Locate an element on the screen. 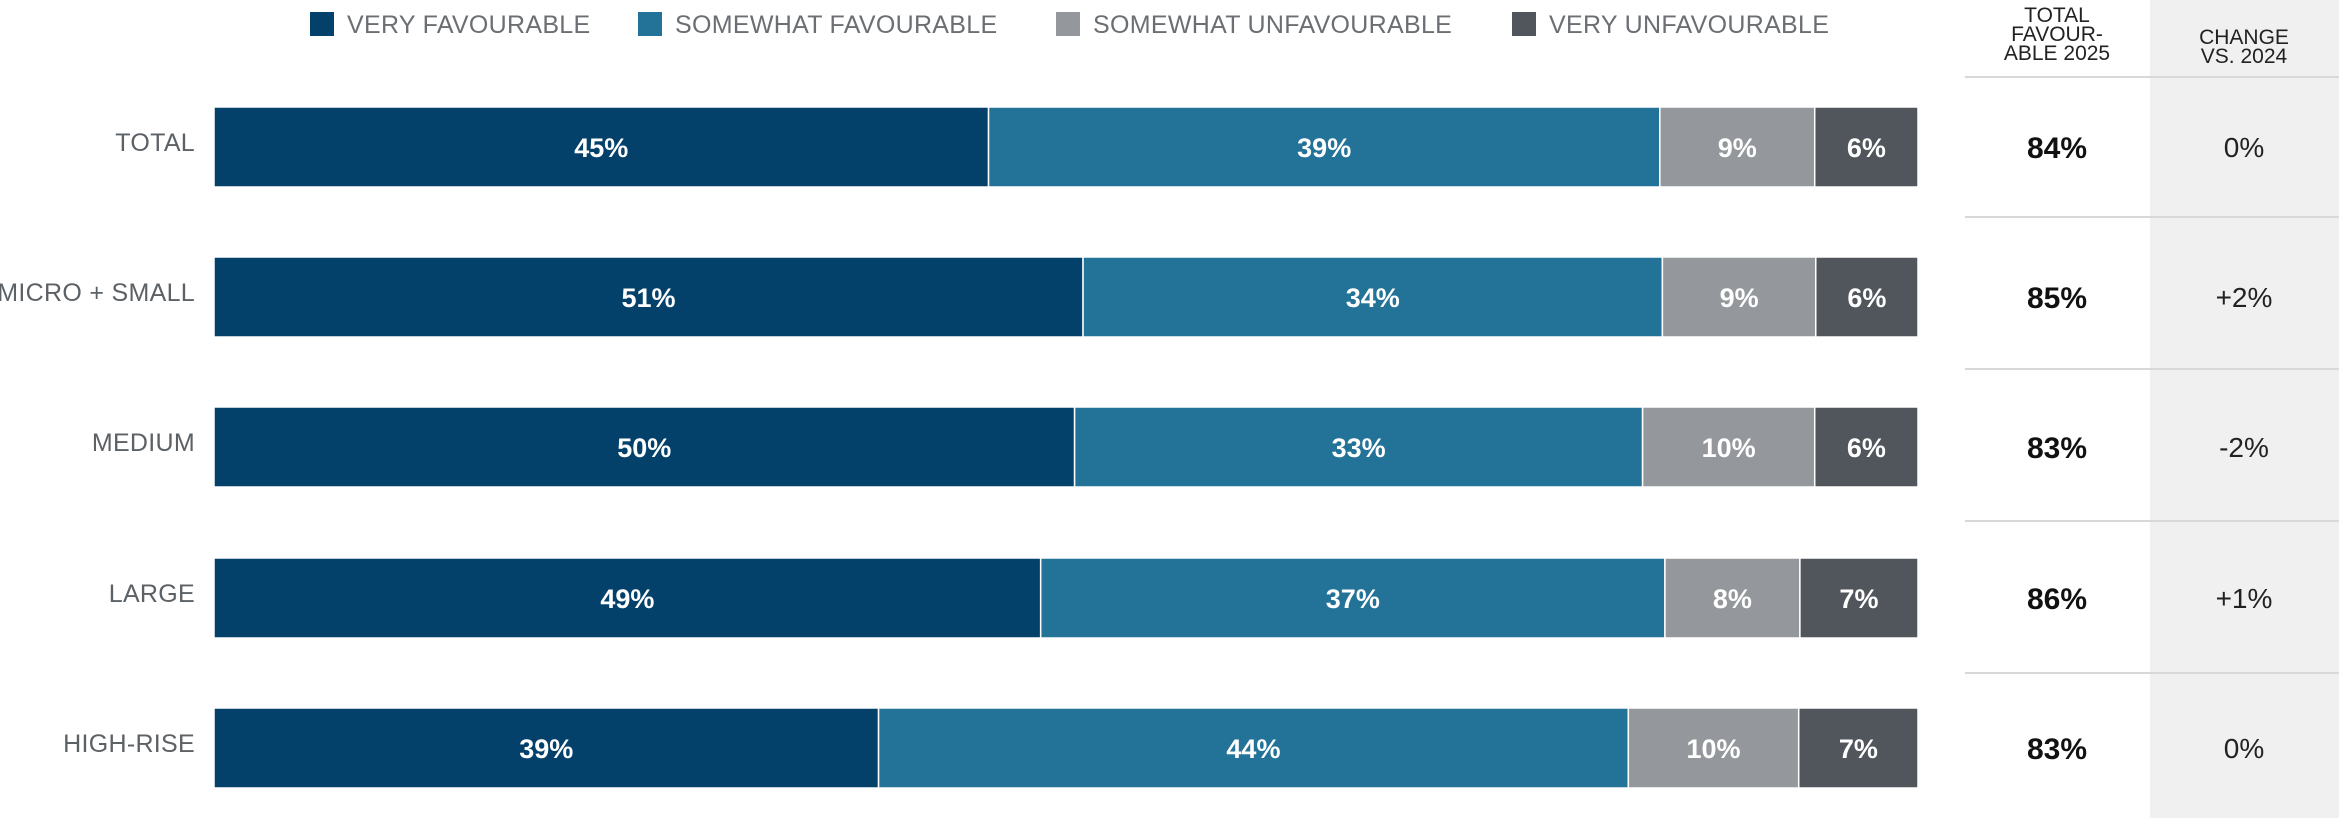  side-table-values: 84% 0% 85% +2% 83% -2% 86% +1% 83% 0% is located at coordinates (2149, 449).